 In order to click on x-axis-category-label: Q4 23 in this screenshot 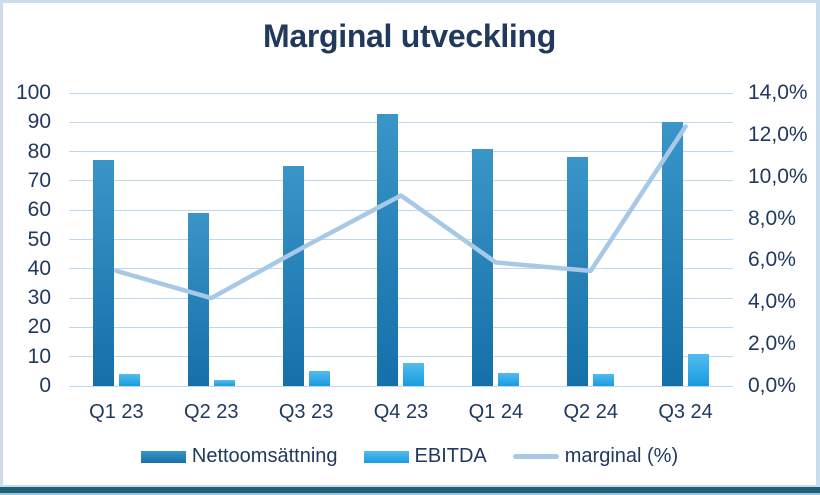, I will do `click(401, 412)`.